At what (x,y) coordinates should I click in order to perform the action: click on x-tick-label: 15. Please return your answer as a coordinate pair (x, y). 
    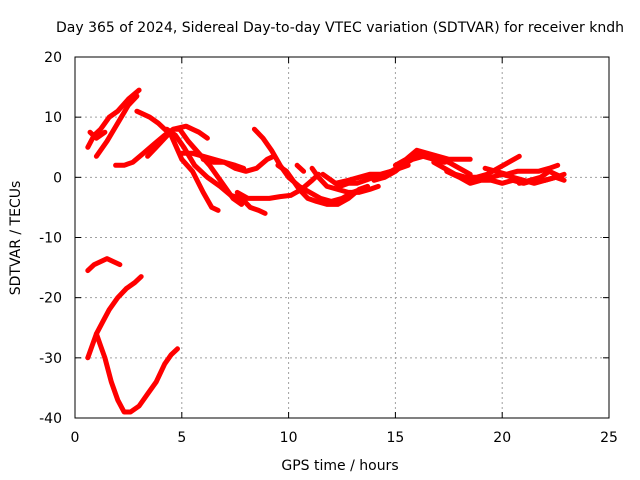
    Looking at the image, I should click on (395, 438).